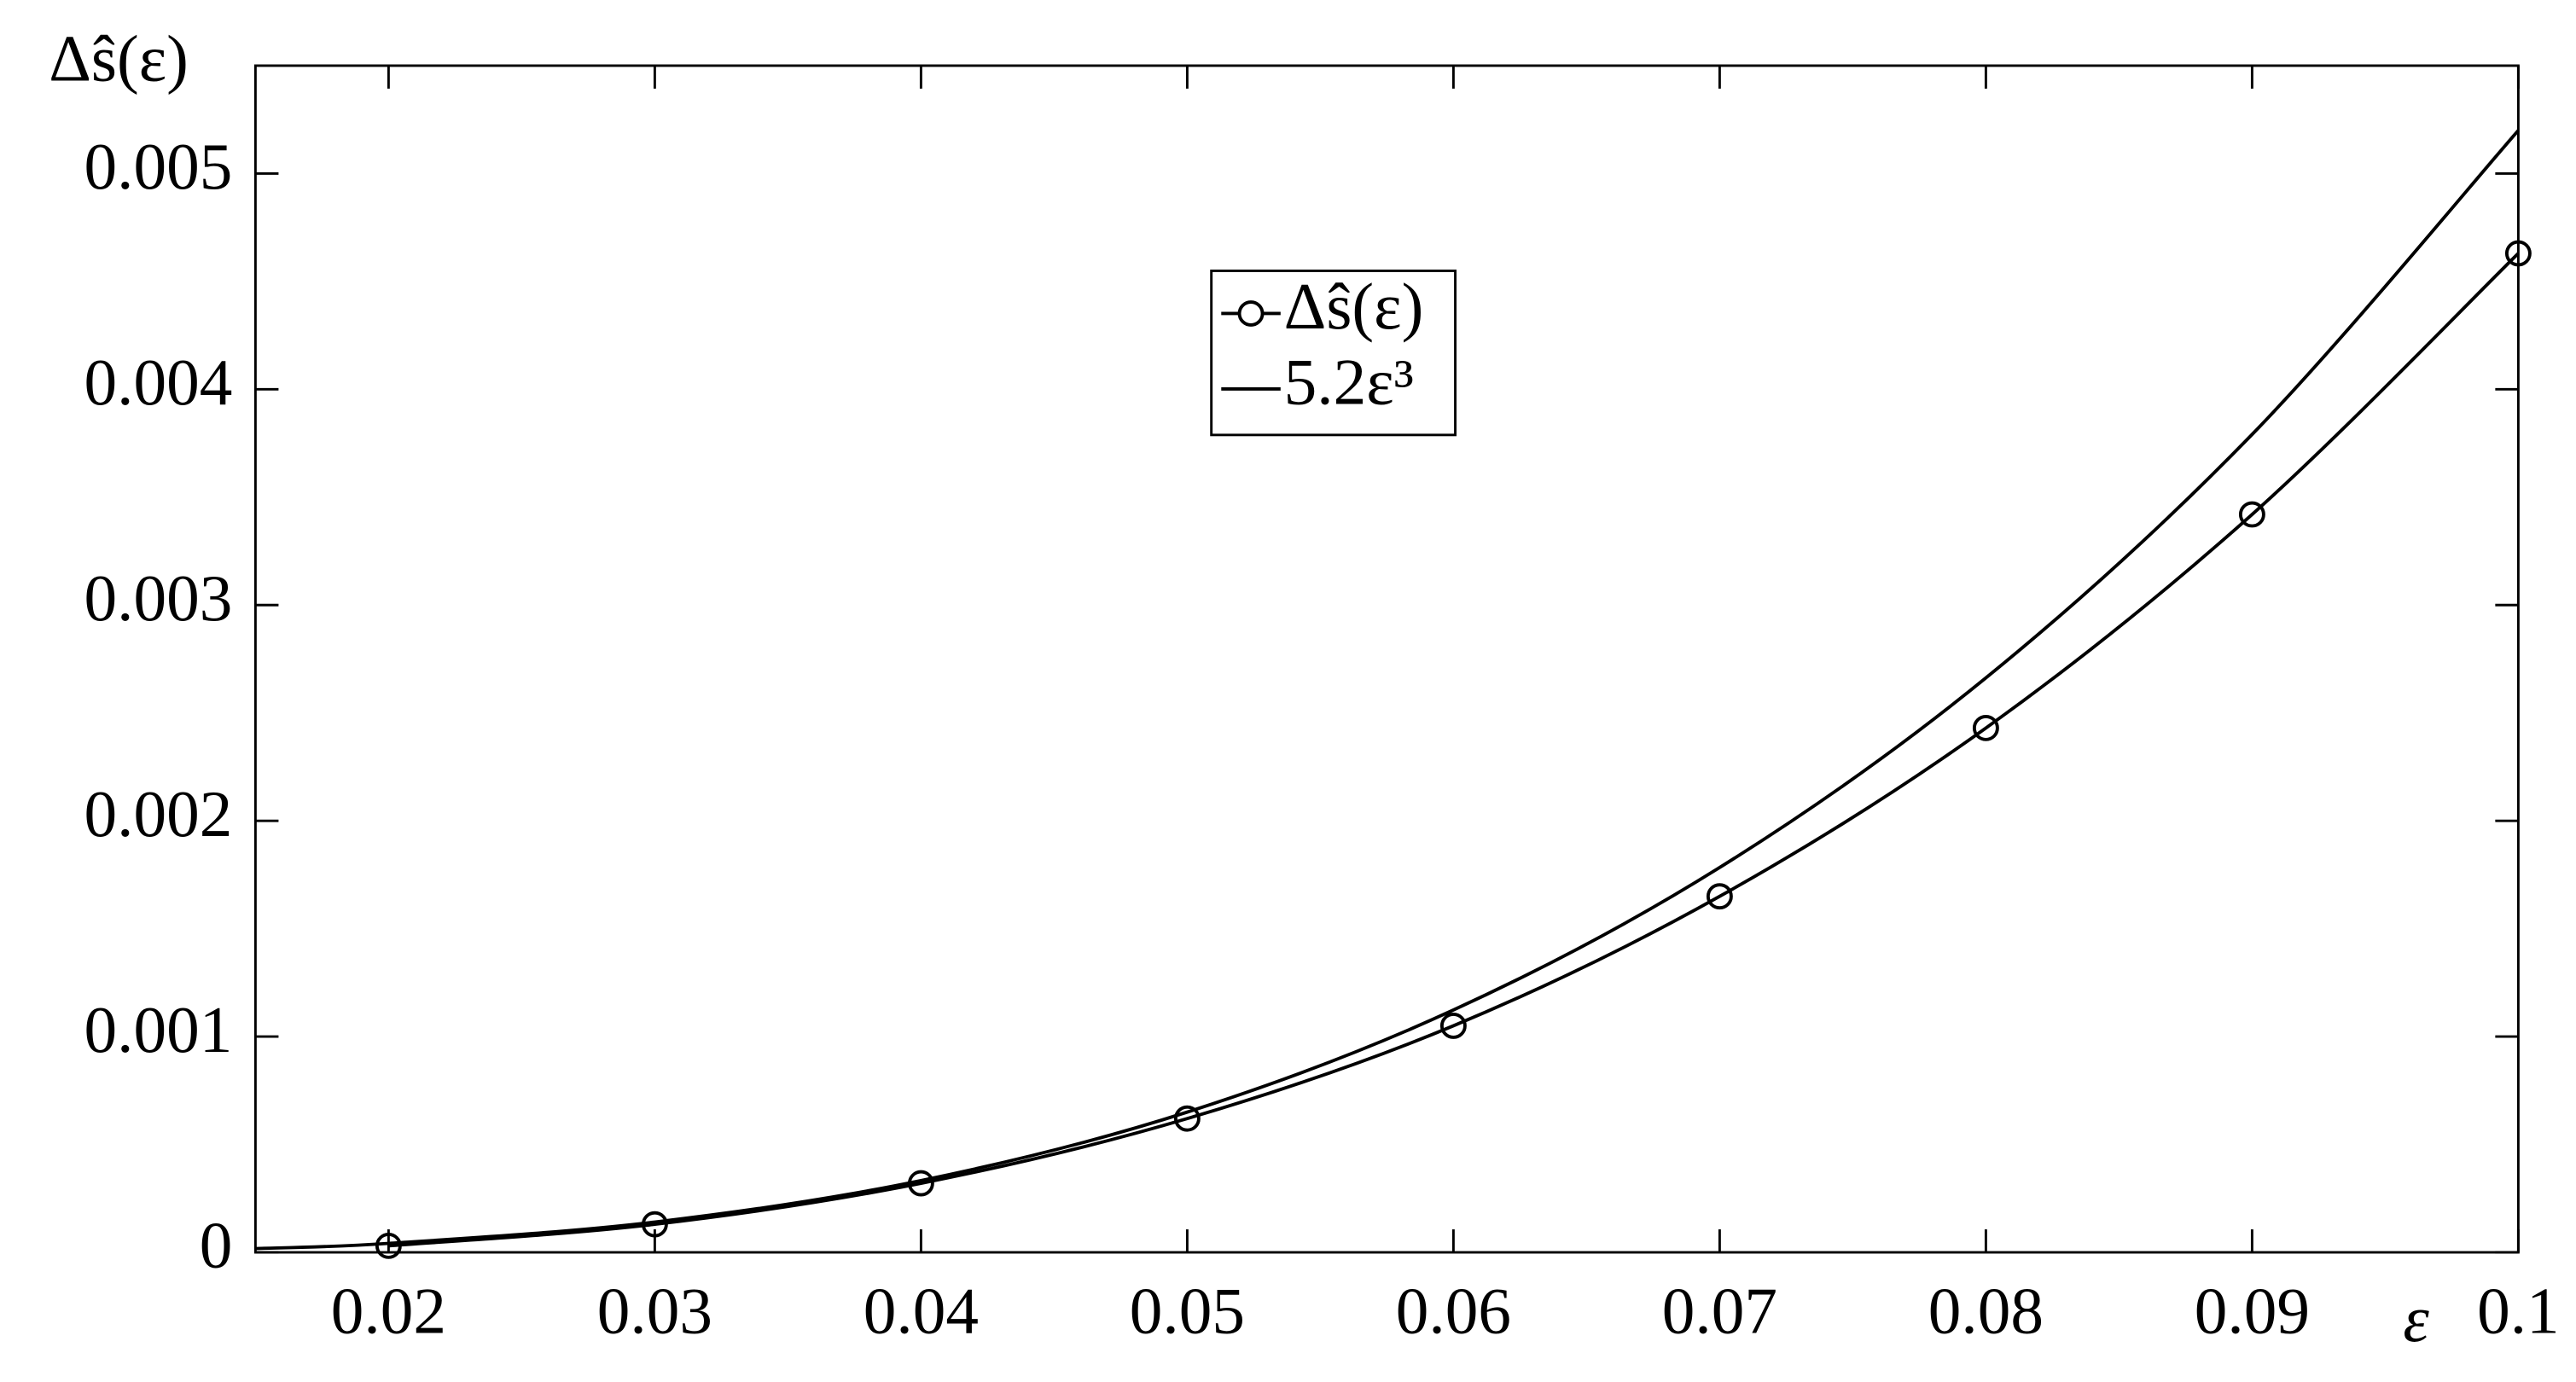 The height and width of the screenshot is (1382, 2576). What do you see at coordinates (158, 382) in the screenshot?
I see `y-tick-label: 0.004` at bounding box center [158, 382].